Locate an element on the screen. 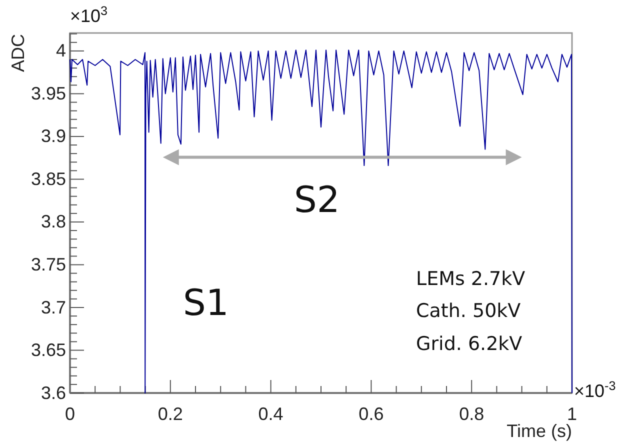  y-tick-label: 3.7 is located at coordinates (53, 307).